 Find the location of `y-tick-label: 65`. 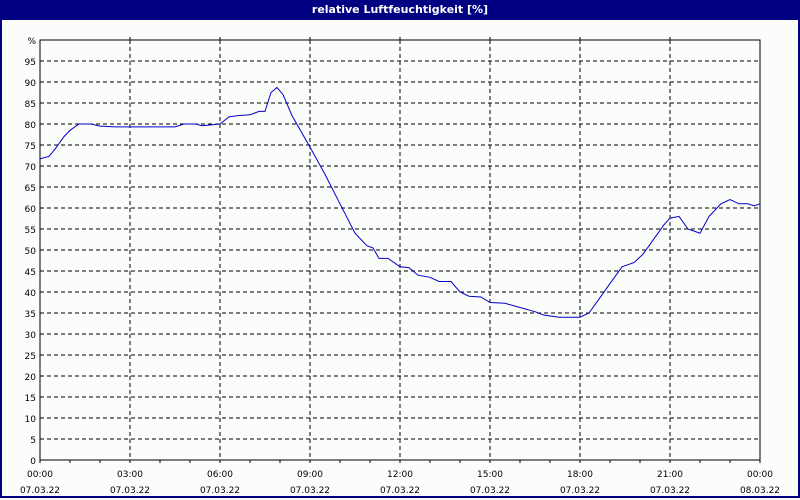

y-tick-label: 65 is located at coordinates (30, 189).